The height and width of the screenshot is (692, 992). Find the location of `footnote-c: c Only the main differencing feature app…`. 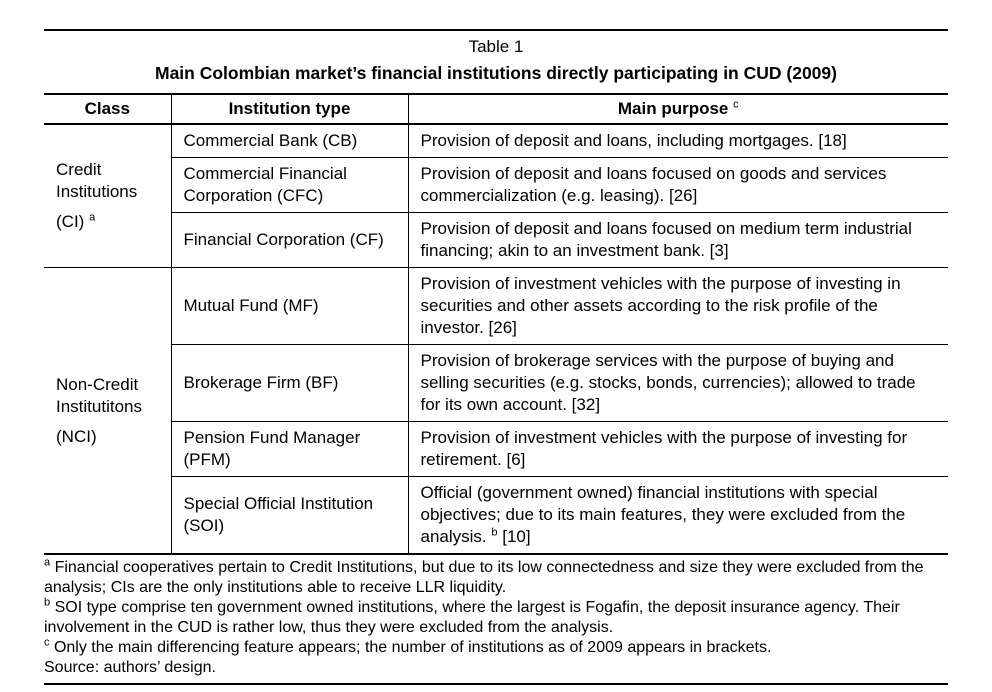

footnote-c: c Only the main differencing feature app… is located at coordinates (408, 646).